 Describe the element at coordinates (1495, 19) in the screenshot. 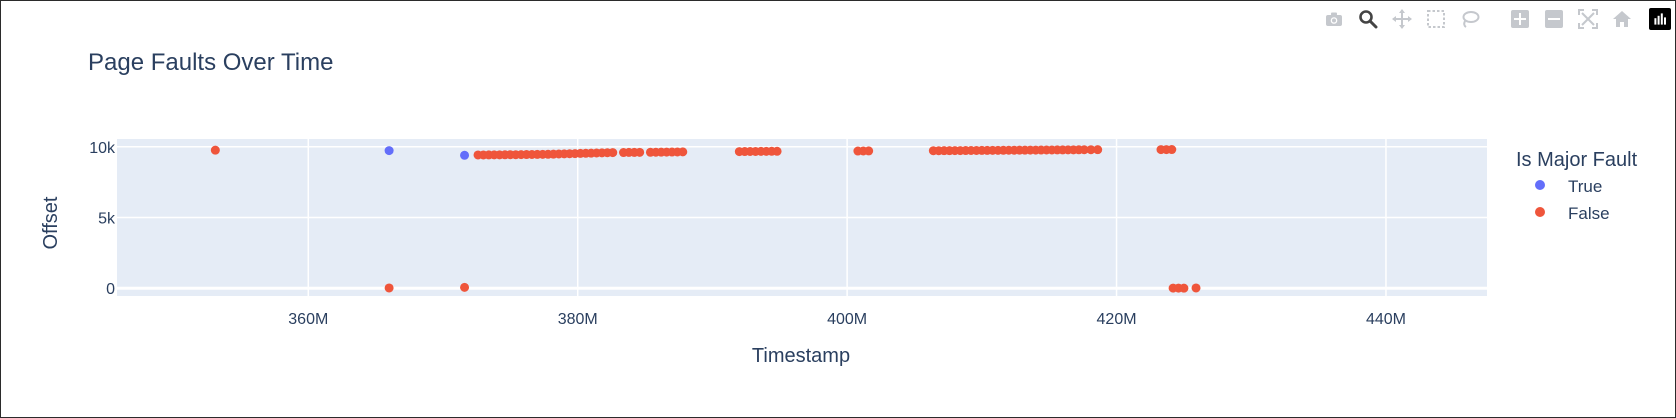

I see `modebar` at that location.